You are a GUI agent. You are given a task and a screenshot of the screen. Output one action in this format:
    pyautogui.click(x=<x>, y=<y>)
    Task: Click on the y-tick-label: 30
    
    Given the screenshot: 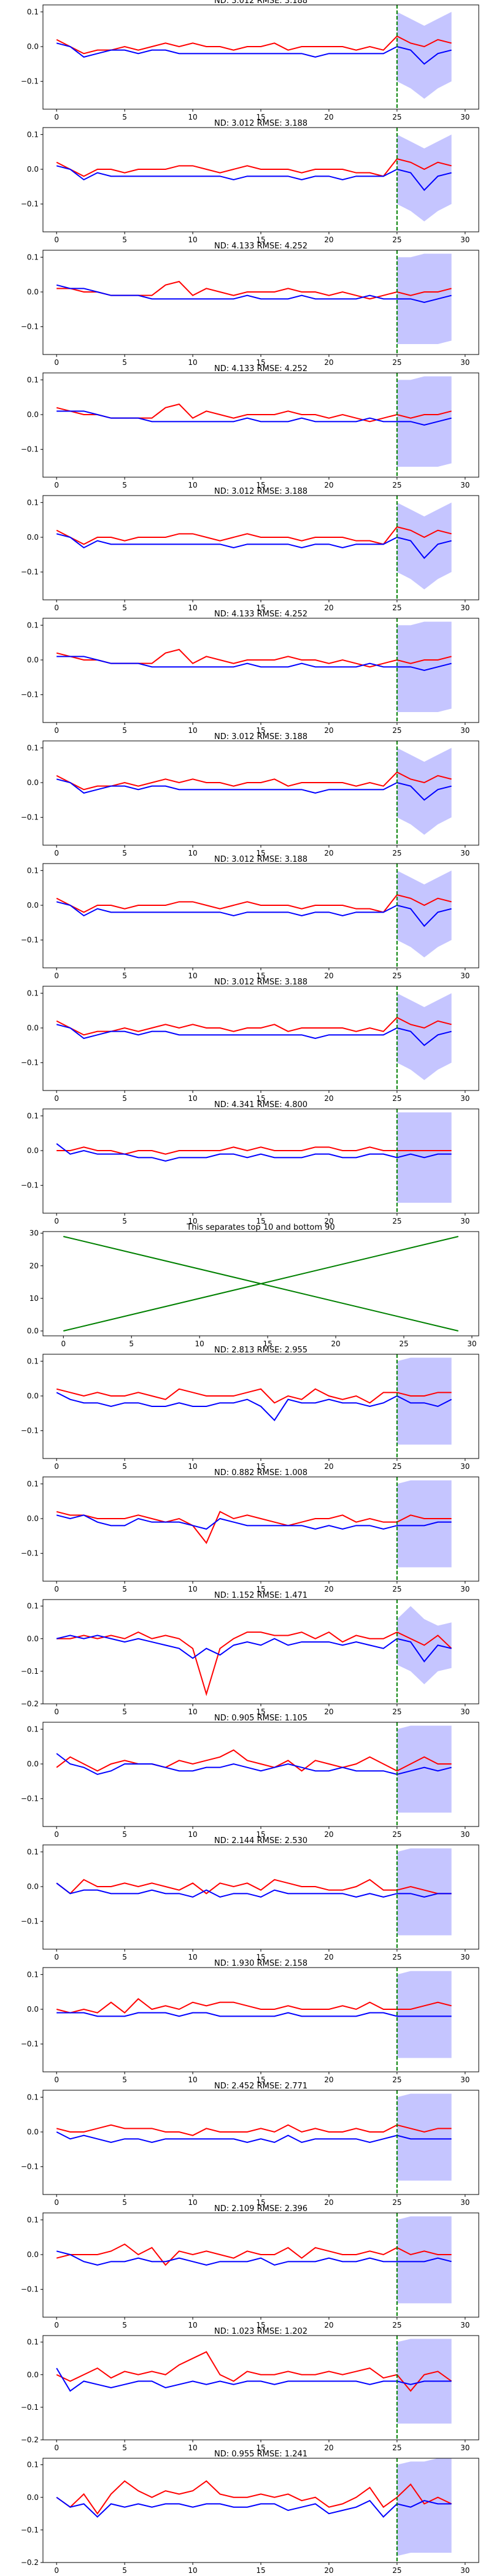 What is the action you would take?
    pyautogui.click(x=34, y=1233)
    